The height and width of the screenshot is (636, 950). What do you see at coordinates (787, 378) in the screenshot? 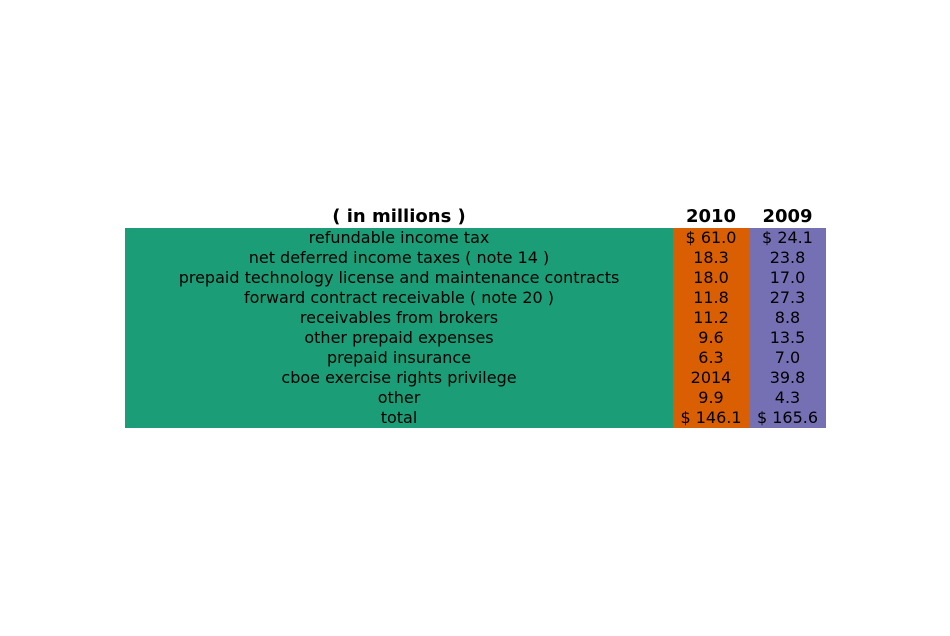
I see `value-2009-cell: 39.8` at bounding box center [787, 378].